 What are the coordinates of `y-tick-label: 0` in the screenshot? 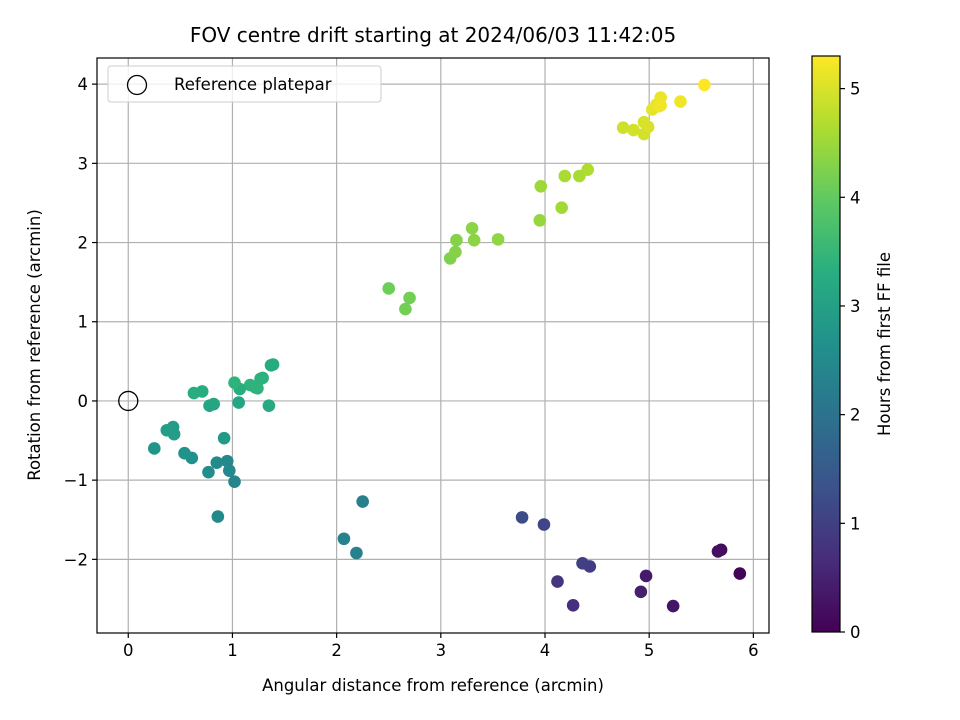 It's located at (83, 401).